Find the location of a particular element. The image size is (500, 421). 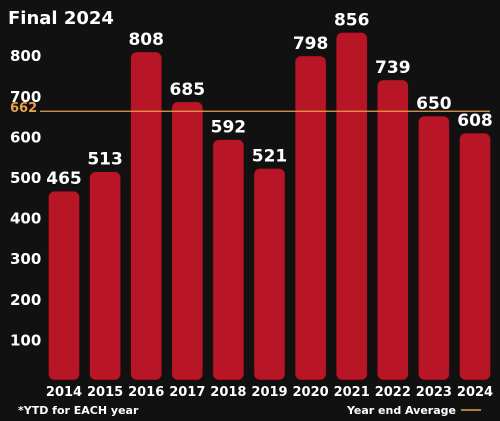

bar-value-label: 521 is located at coordinates (270, 156).